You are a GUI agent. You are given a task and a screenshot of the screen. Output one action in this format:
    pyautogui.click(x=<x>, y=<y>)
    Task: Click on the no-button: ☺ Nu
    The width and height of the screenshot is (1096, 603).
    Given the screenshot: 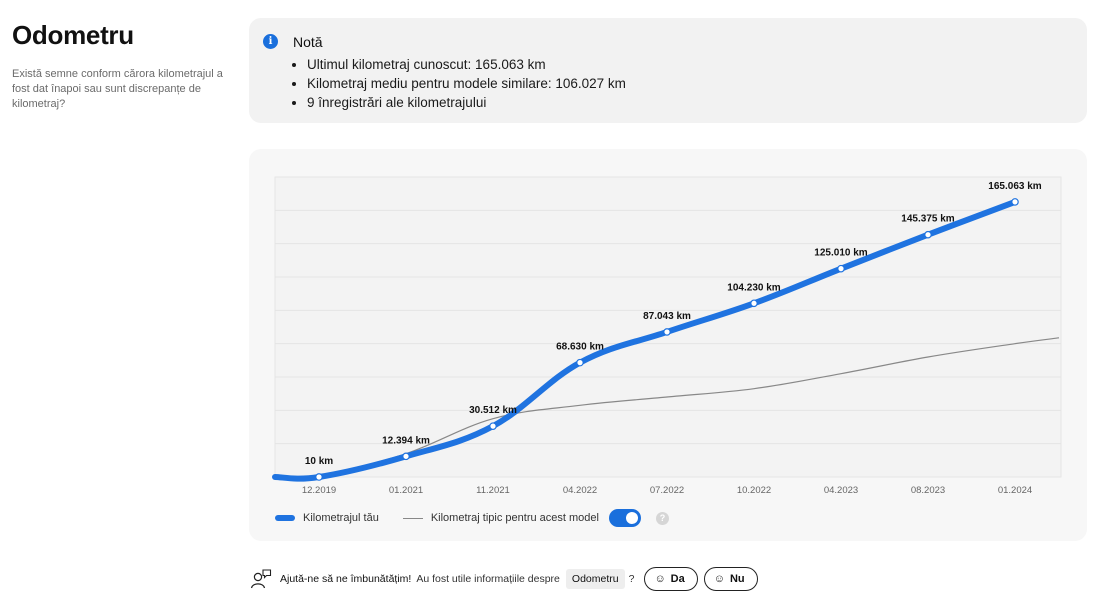 What is the action you would take?
    pyautogui.click(x=730, y=579)
    